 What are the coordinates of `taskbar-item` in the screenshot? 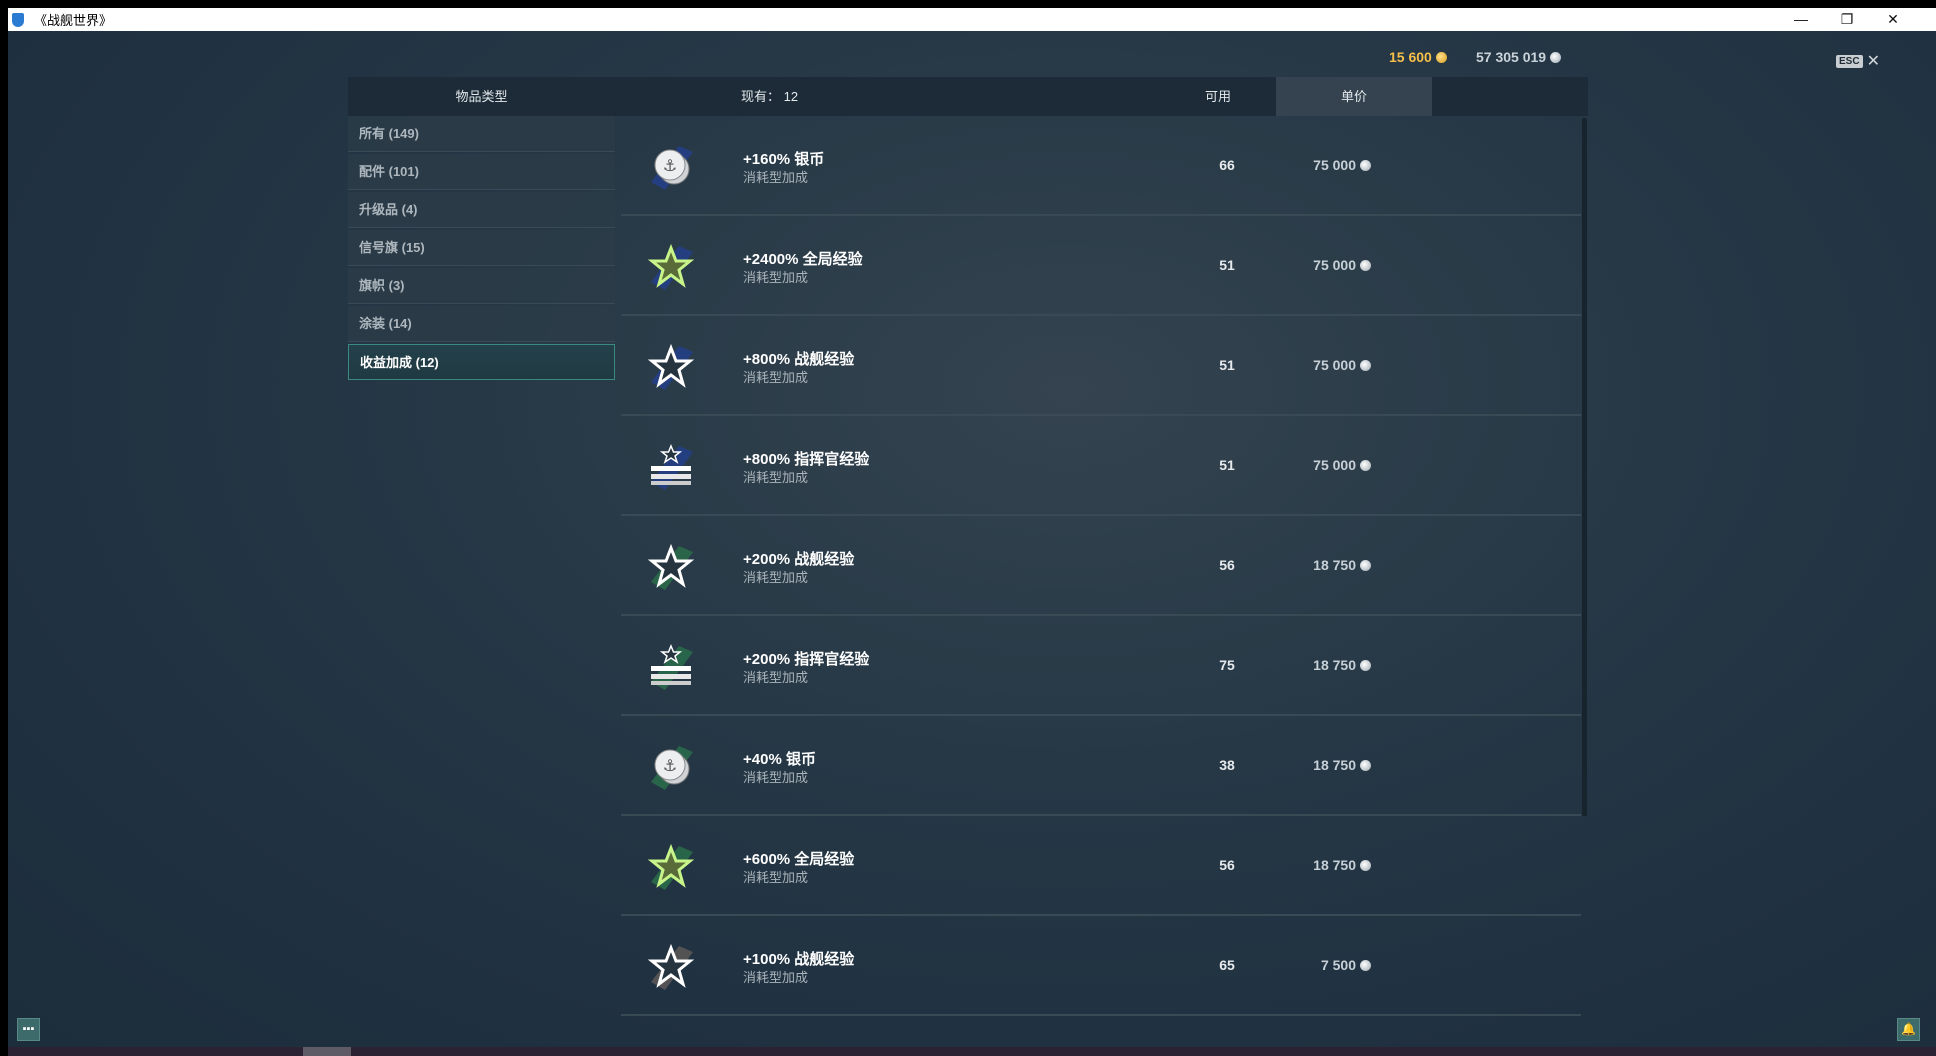 It's located at (327, 1051).